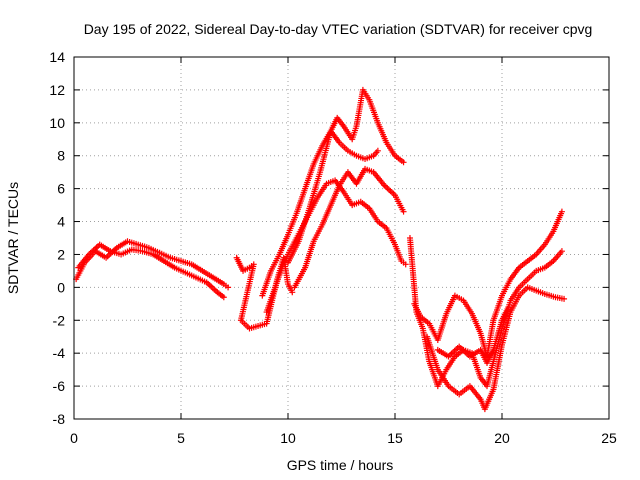 This screenshot has width=640, height=480. I want to click on series-track-b, so click(151, 271).